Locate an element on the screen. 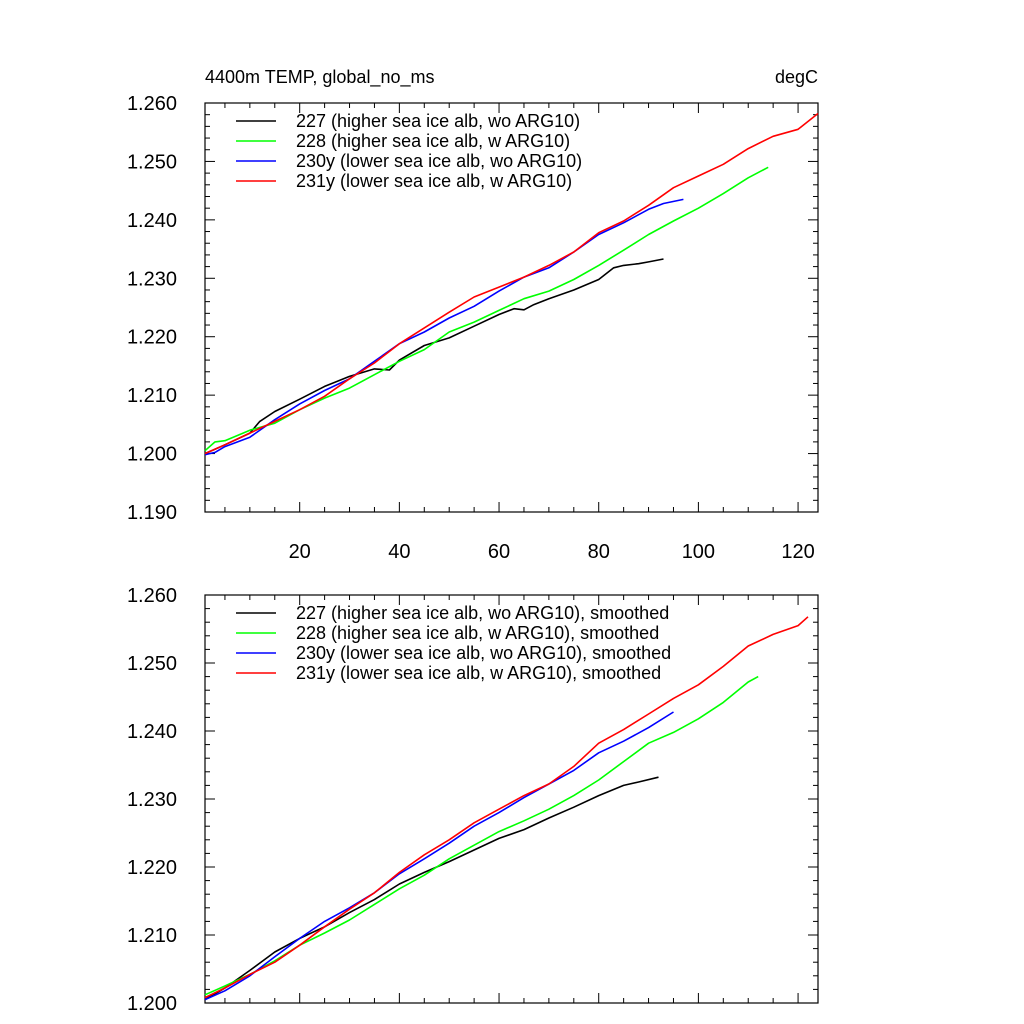  x-tick-label: 20 is located at coordinates (300, 552).